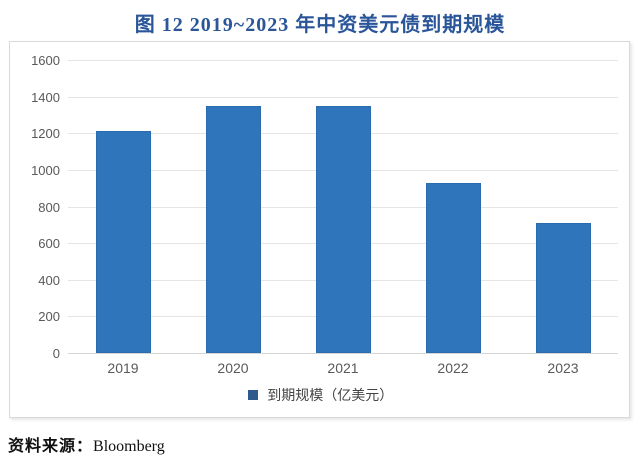 This screenshot has height=469, width=640. Describe the element at coordinates (453, 267) in the screenshot. I see `bar-2022` at that location.